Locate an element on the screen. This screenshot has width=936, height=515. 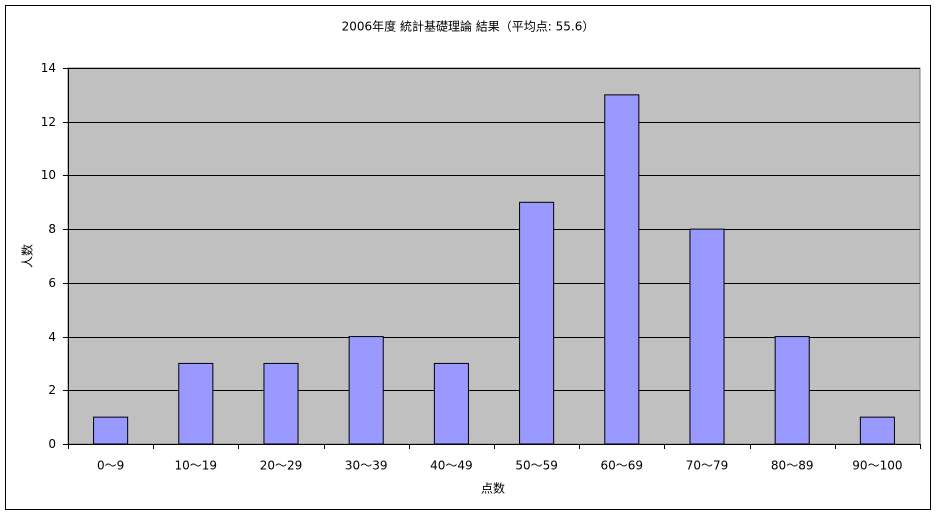
x-tick-label: 80～89 is located at coordinates (792, 466).